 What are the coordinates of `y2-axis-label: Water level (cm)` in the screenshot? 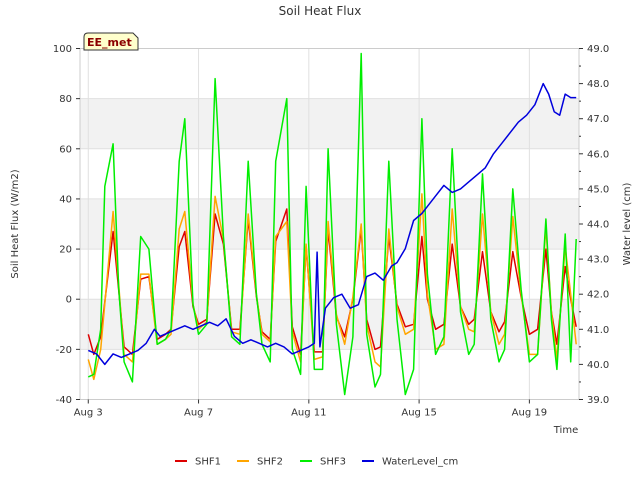 It's located at (627, 224).